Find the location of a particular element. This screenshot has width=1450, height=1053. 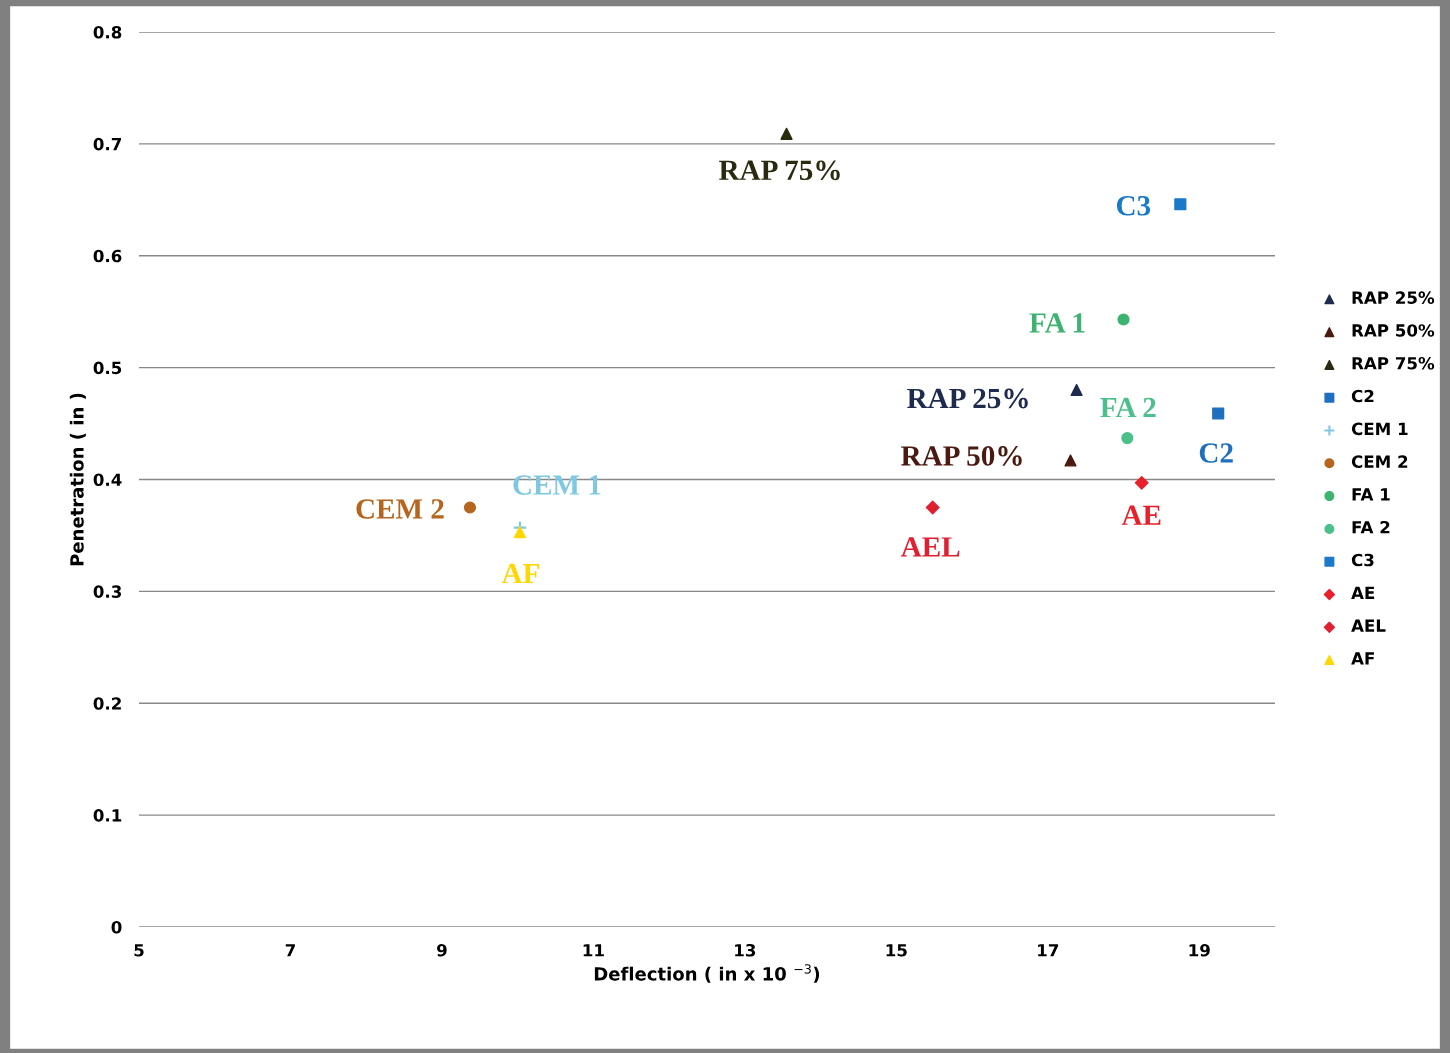

legend-label: AF is located at coordinates (1362, 658).